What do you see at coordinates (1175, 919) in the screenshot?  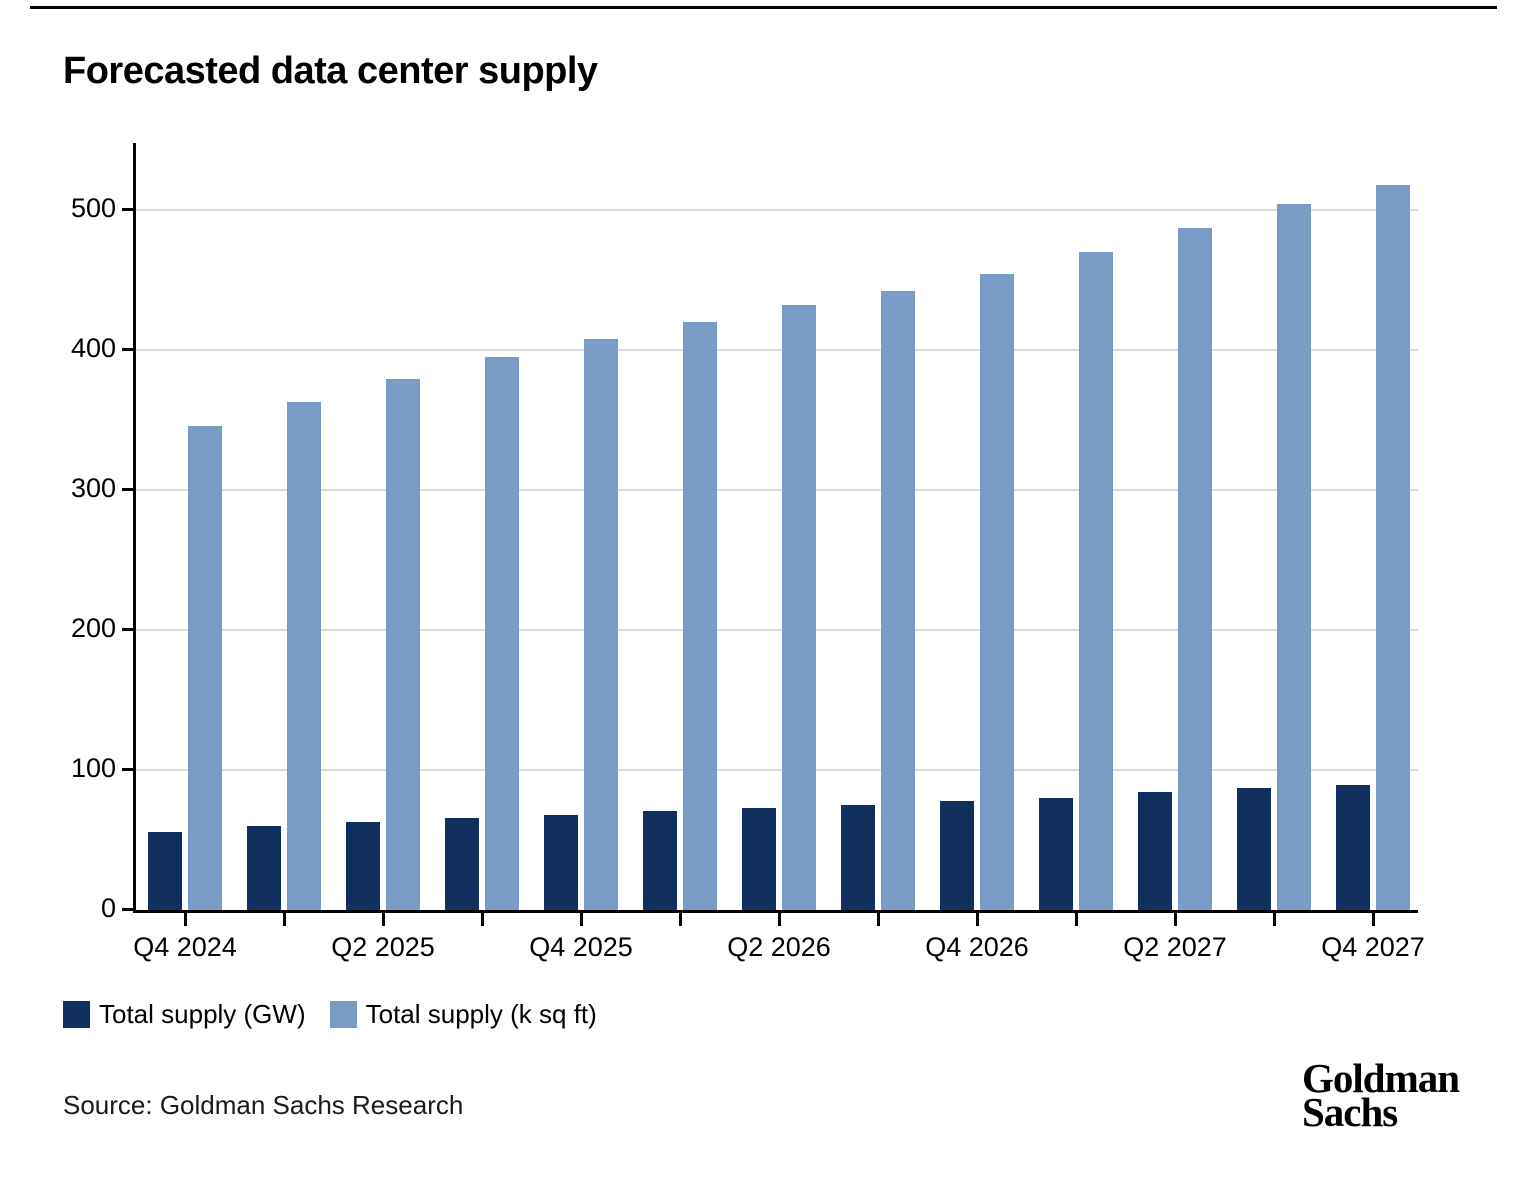 I see `x-axis-tick-q2-2027` at bounding box center [1175, 919].